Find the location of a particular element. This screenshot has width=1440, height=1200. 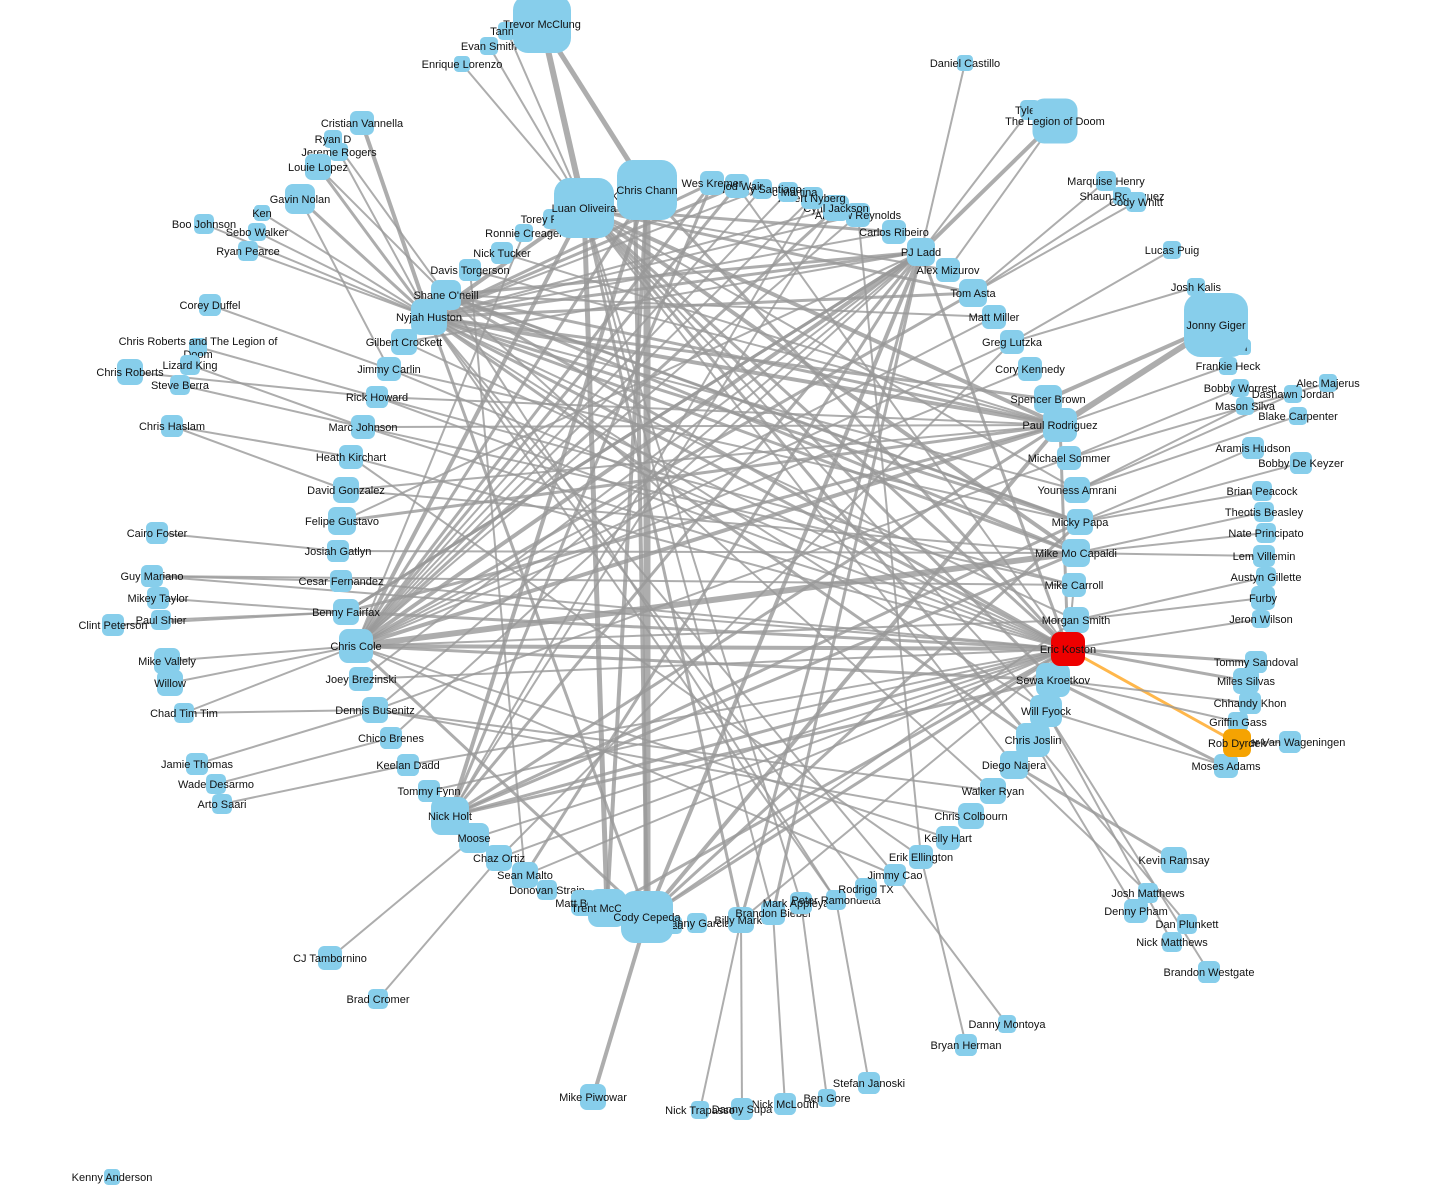

node-morgan-smith: Morgan Smith is located at coordinates (1076, 620).